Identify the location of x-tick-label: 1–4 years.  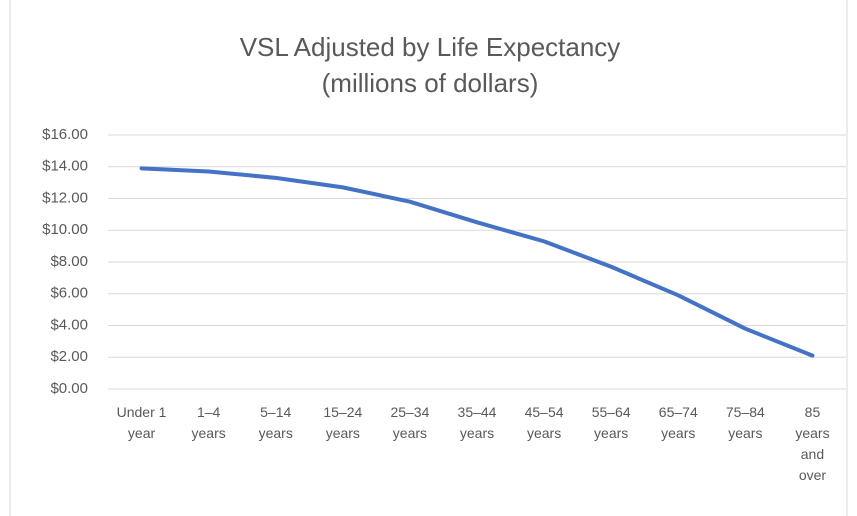
(208, 422).